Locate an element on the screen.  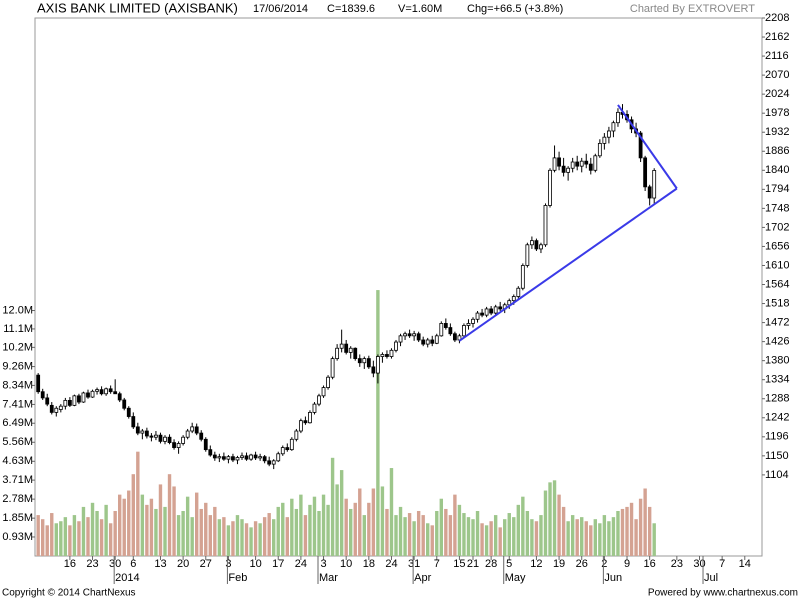
x-tick-label: 3 is located at coordinates (323, 564).